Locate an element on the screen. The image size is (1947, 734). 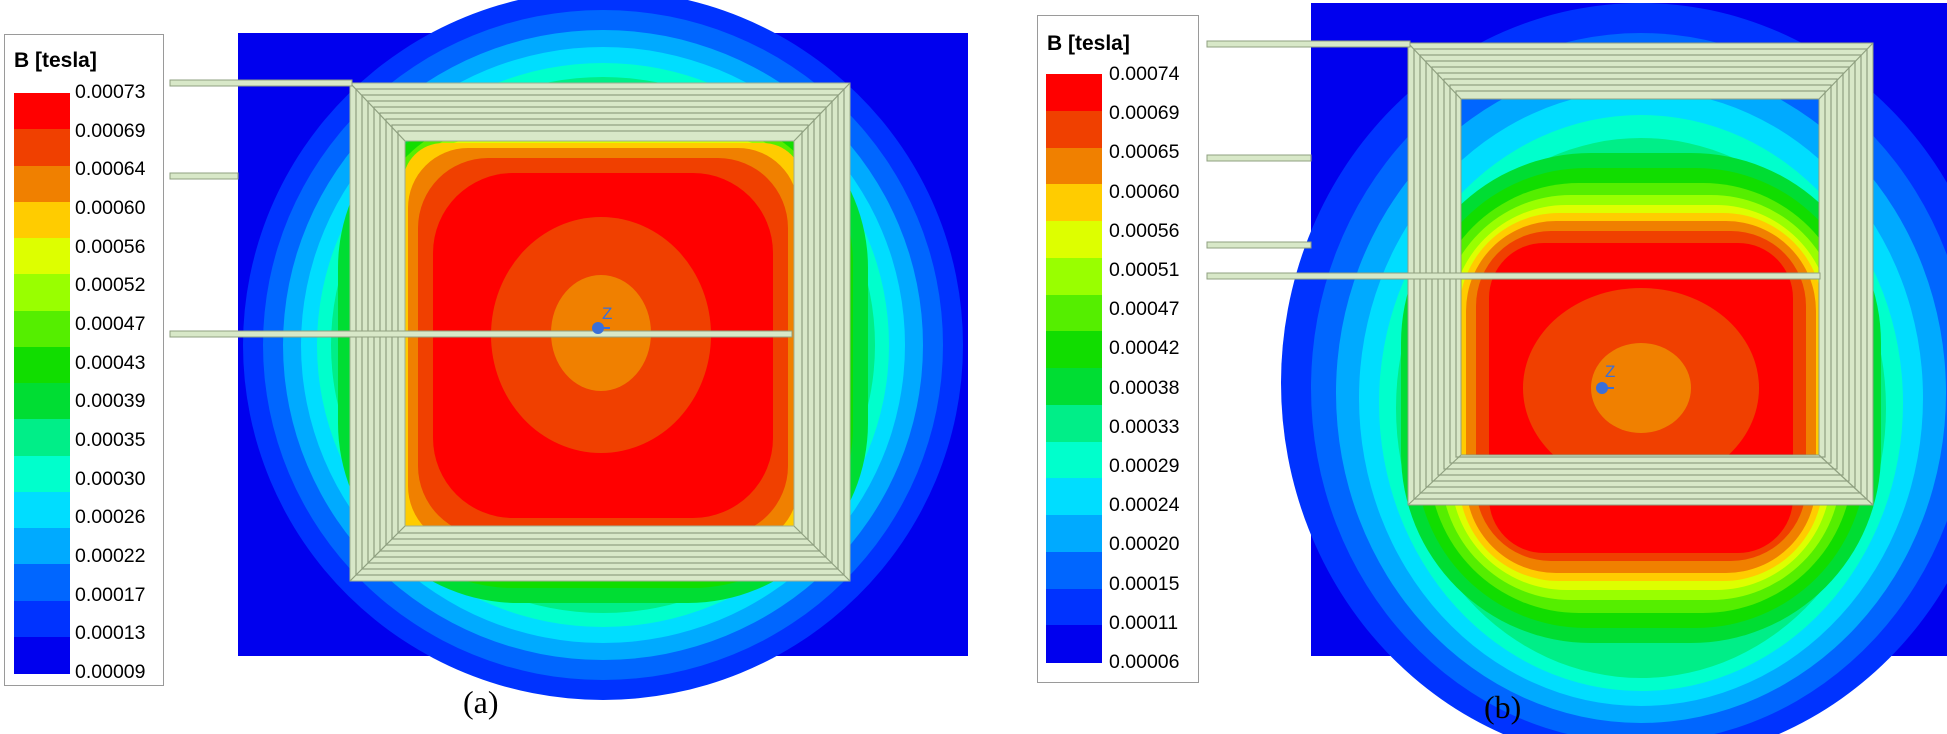
legend-tick: 0.00035 is located at coordinates (110, 440).